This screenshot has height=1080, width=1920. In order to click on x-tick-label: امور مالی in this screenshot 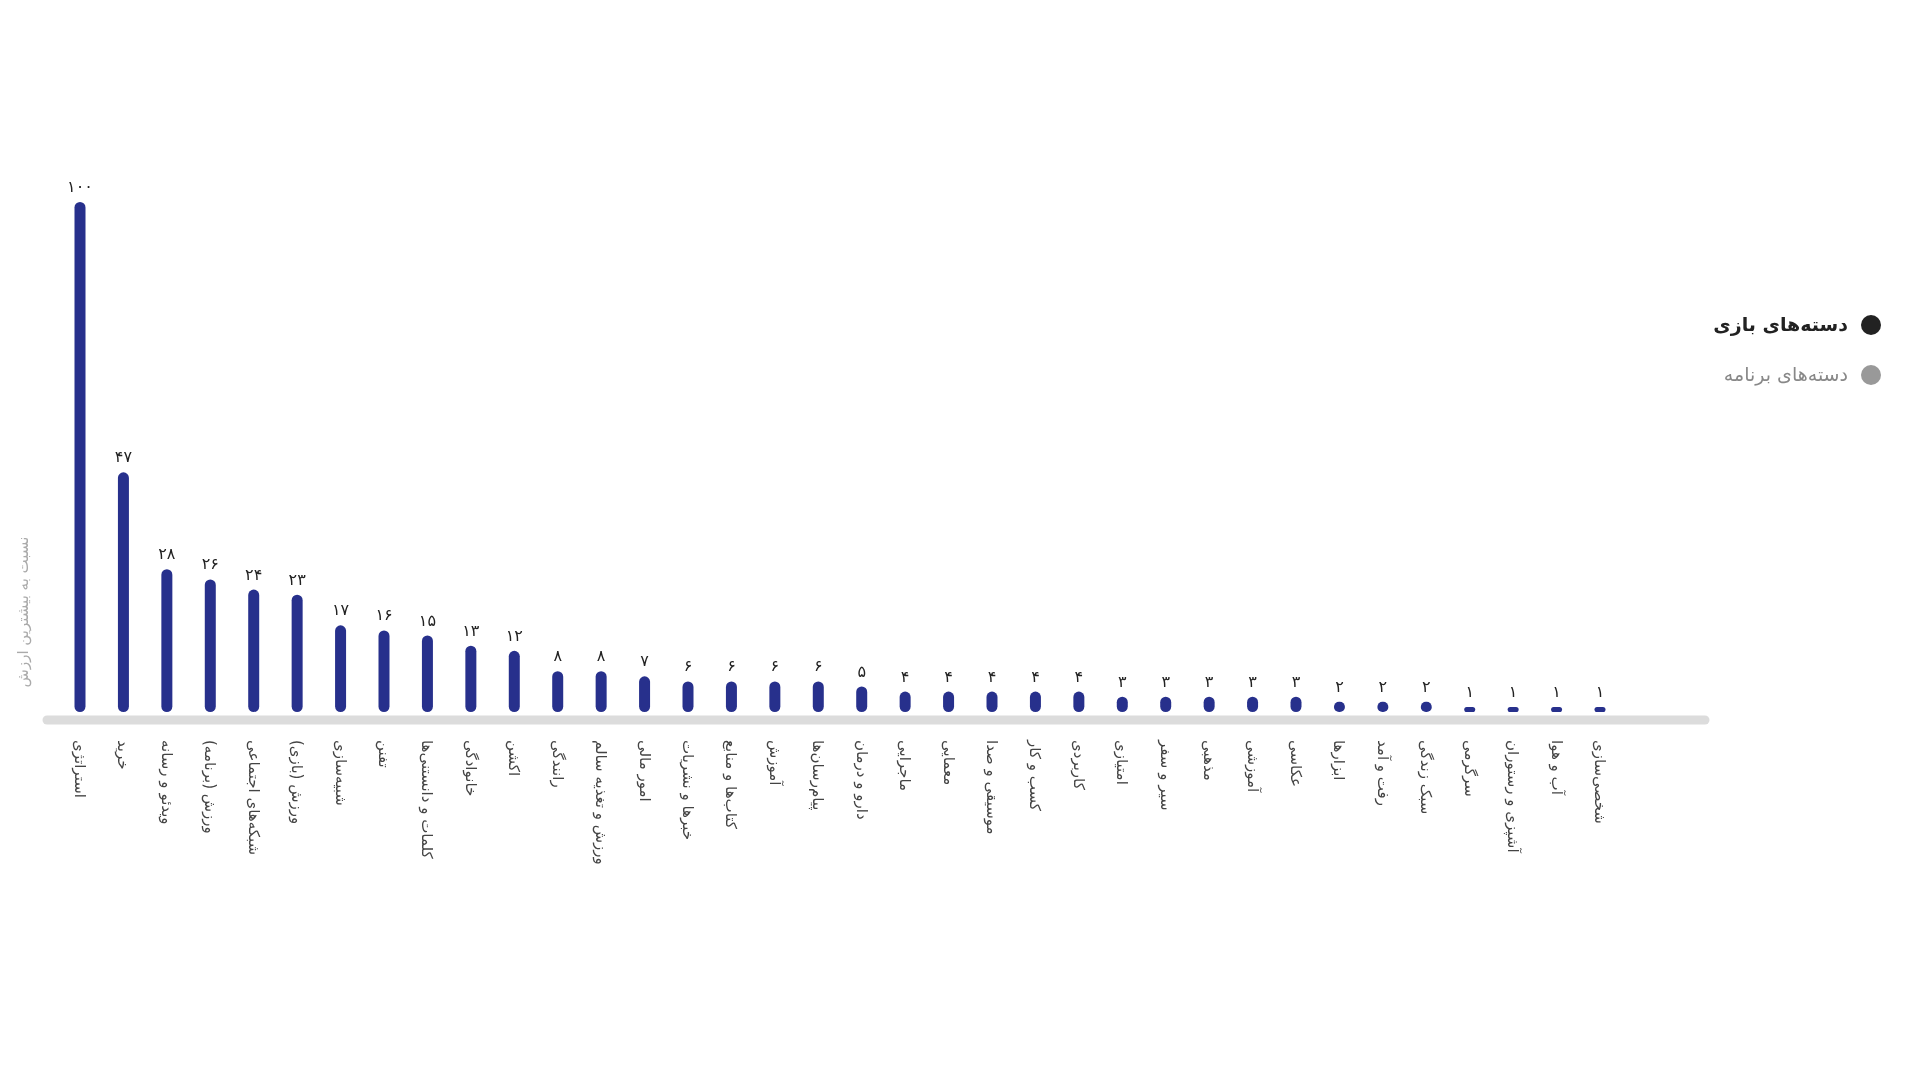, I will do `click(644, 771)`.